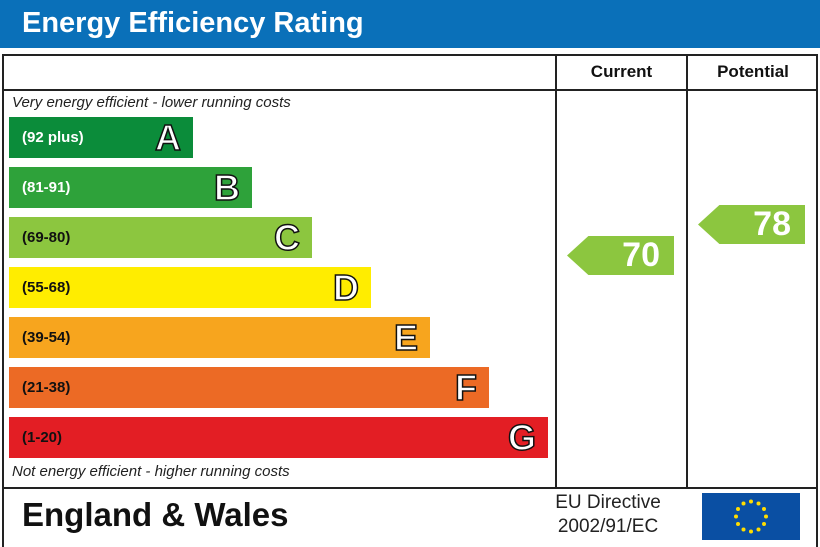 The image size is (820, 547). What do you see at coordinates (46, 337) in the screenshot?
I see `band-range: (39-54)` at bounding box center [46, 337].